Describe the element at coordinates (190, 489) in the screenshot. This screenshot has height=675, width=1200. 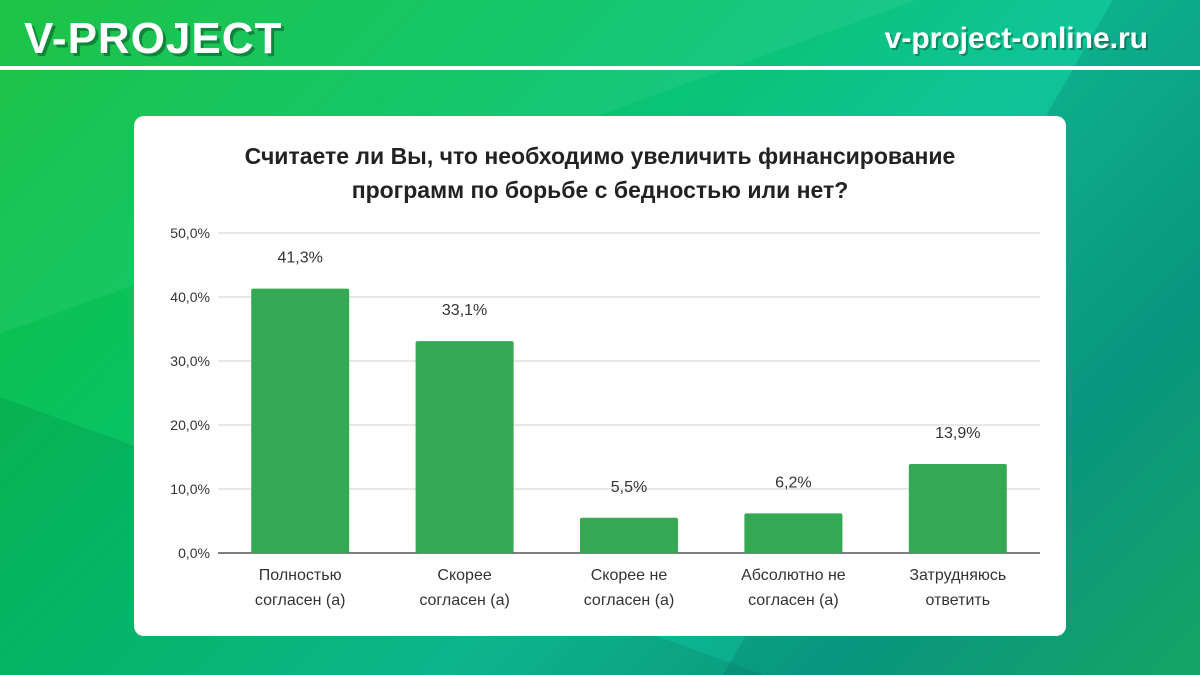
I see `y-tick-label: 10,0%` at that location.